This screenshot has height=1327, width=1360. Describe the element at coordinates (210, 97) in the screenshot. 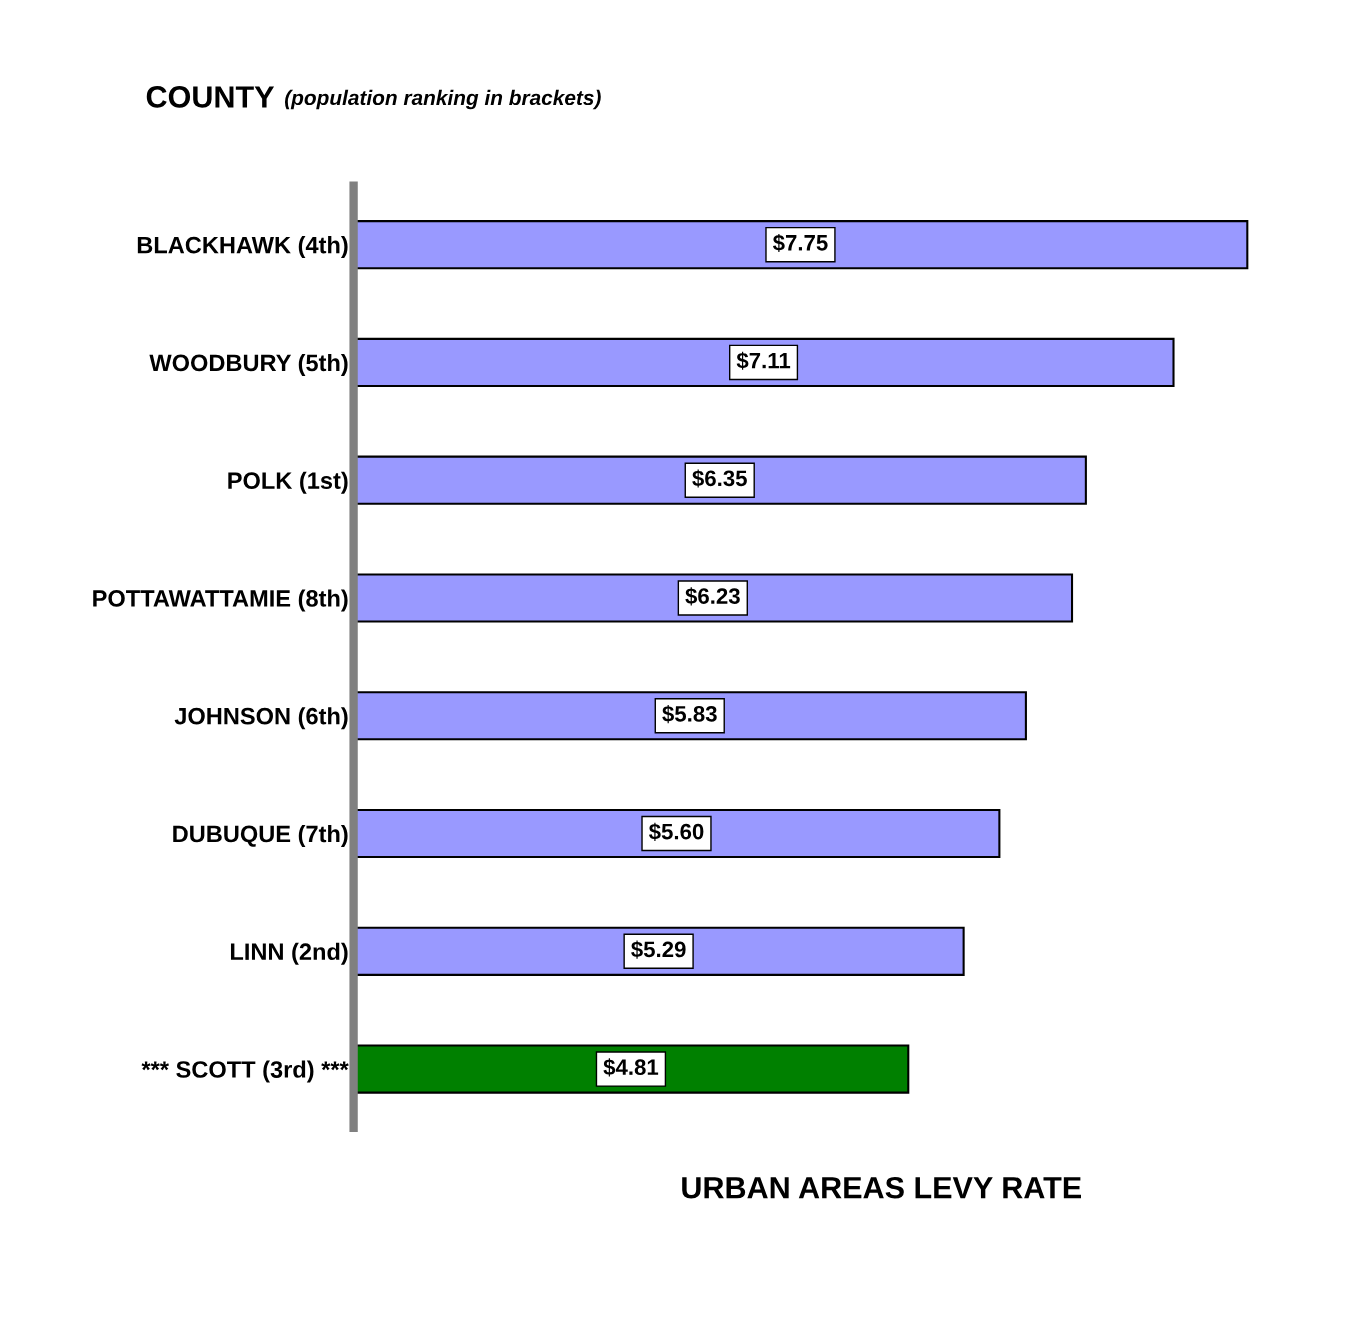

I see `chart-title: COUNTY` at that location.